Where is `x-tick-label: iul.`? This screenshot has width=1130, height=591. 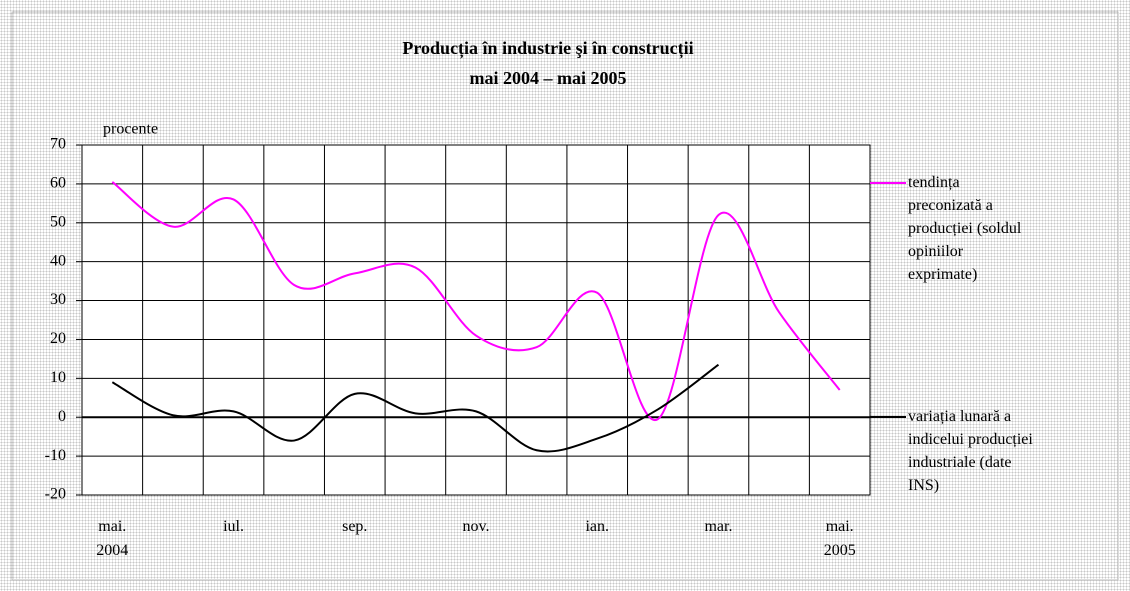 x-tick-label: iul. is located at coordinates (233, 526).